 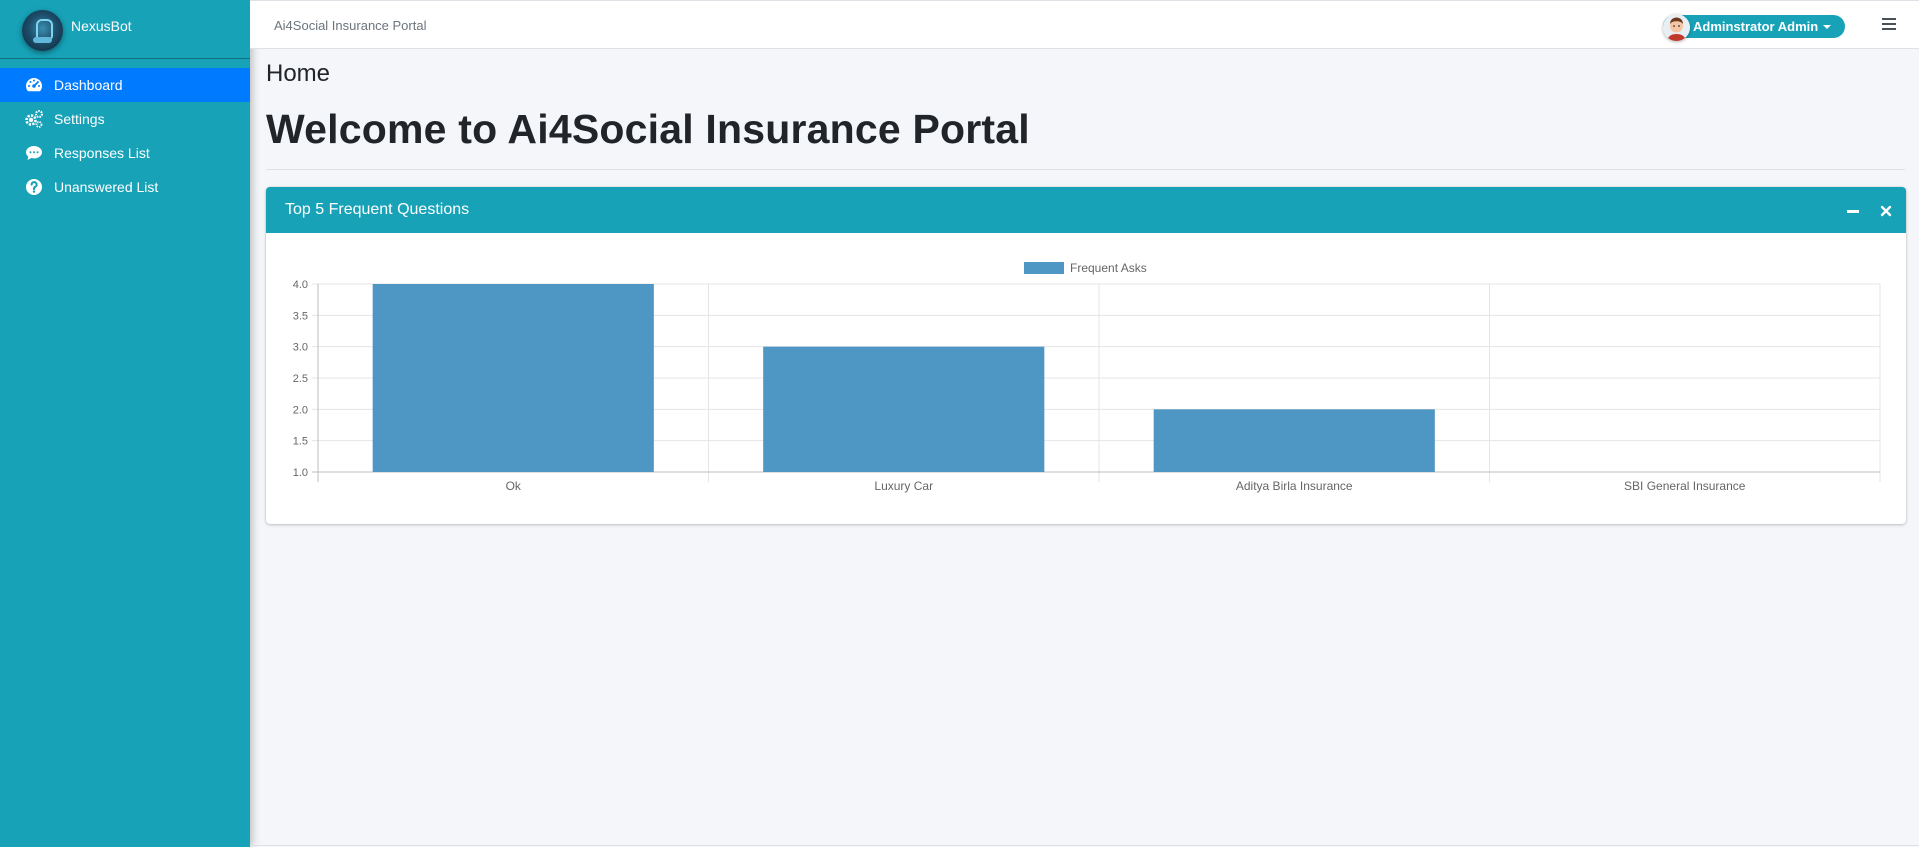 I want to click on question-circle-icon, so click(x=34, y=187).